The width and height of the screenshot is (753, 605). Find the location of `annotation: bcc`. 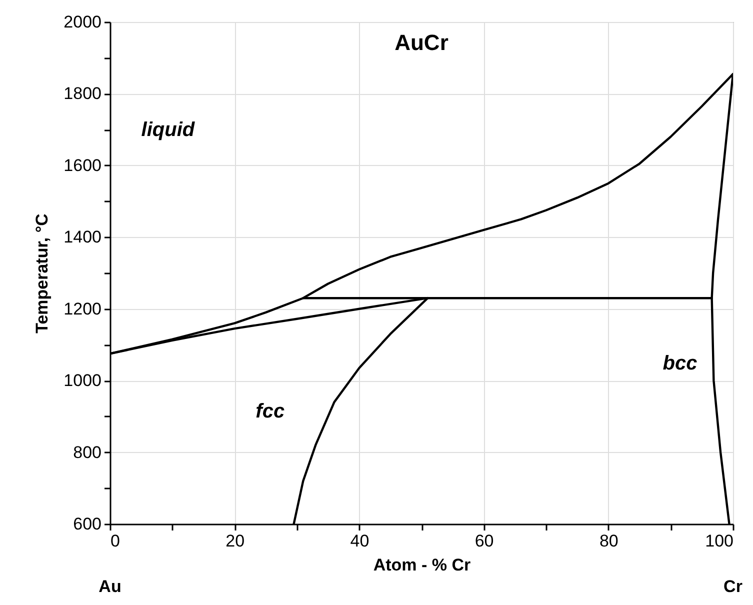

annotation: bcc is located at coordinates (680, 363).